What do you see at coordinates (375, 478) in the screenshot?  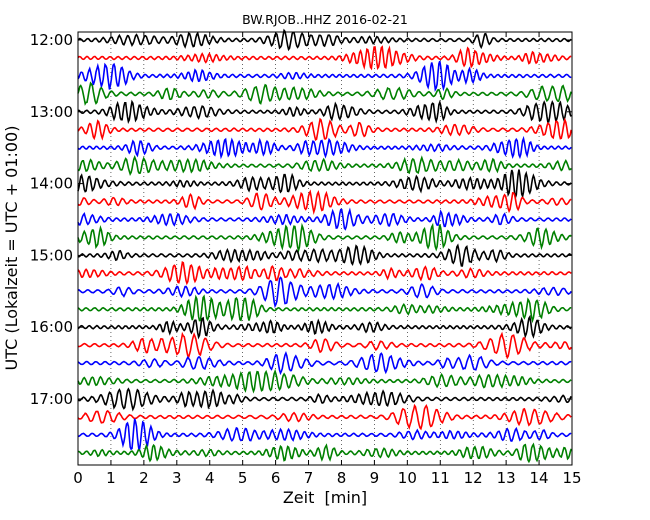 I see `x-tick-label: 9` at bounding box center [375, 478].